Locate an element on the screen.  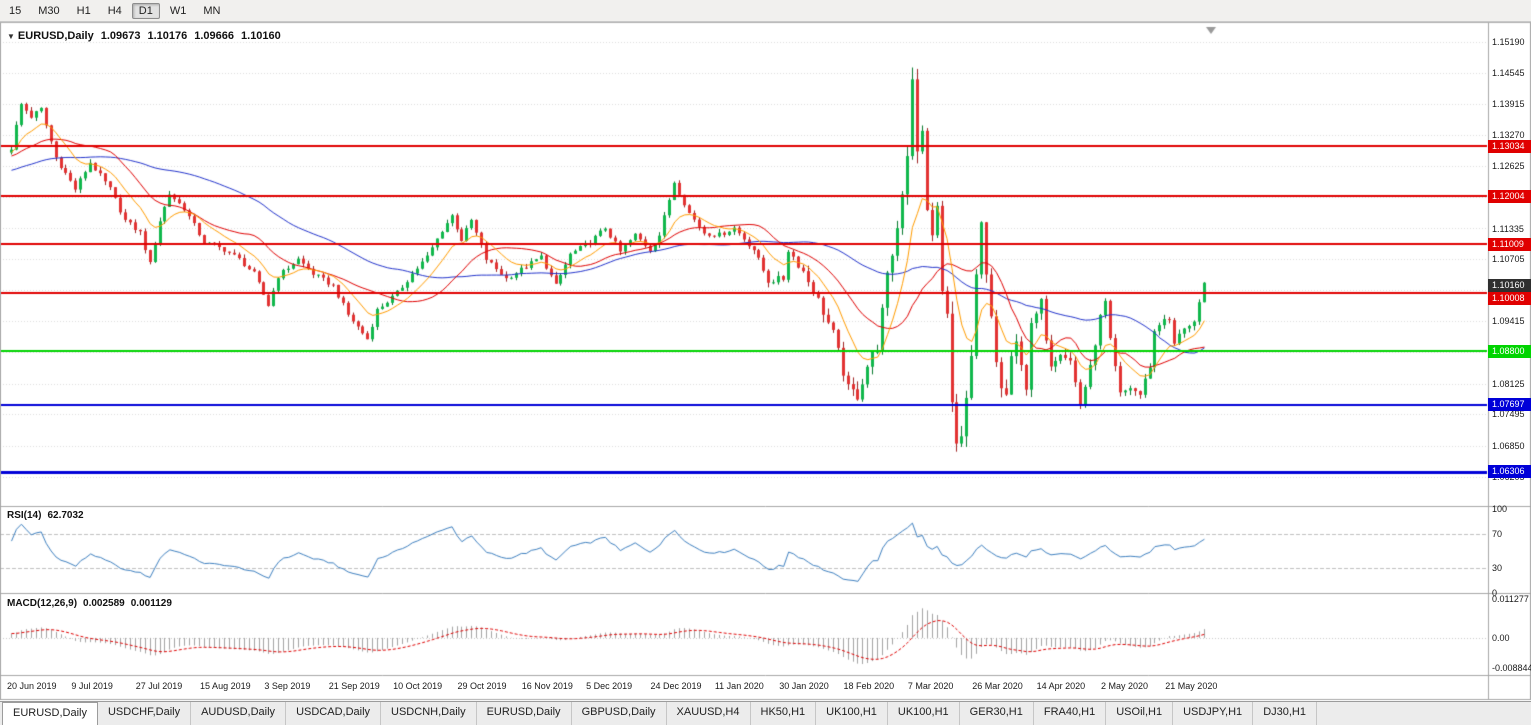
macd-axis-label: 0.011277 is located at coordinates (1510, 599).